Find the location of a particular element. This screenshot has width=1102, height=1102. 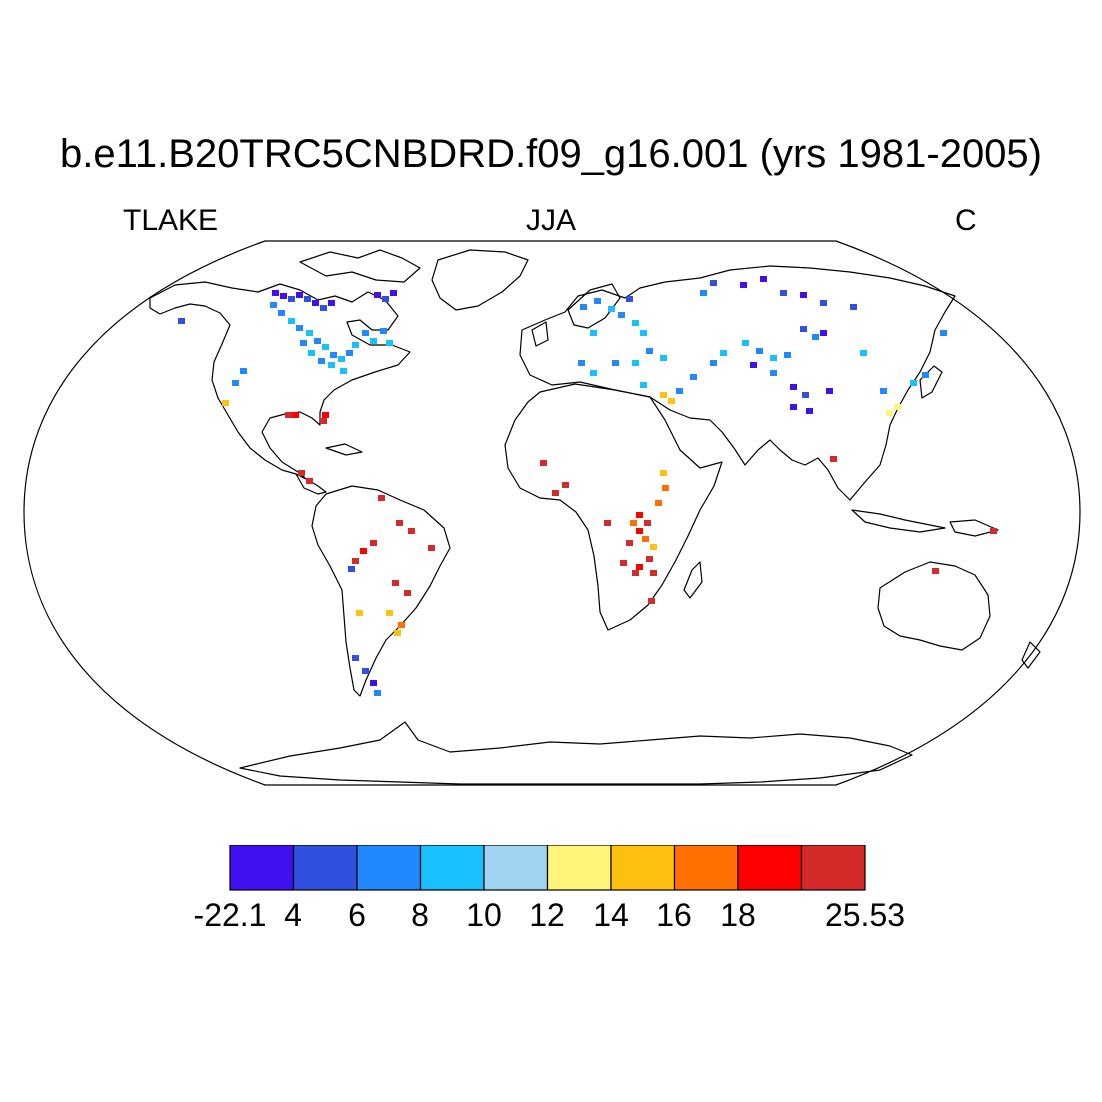

coast-madagascar is located at coordinates (693, 580).